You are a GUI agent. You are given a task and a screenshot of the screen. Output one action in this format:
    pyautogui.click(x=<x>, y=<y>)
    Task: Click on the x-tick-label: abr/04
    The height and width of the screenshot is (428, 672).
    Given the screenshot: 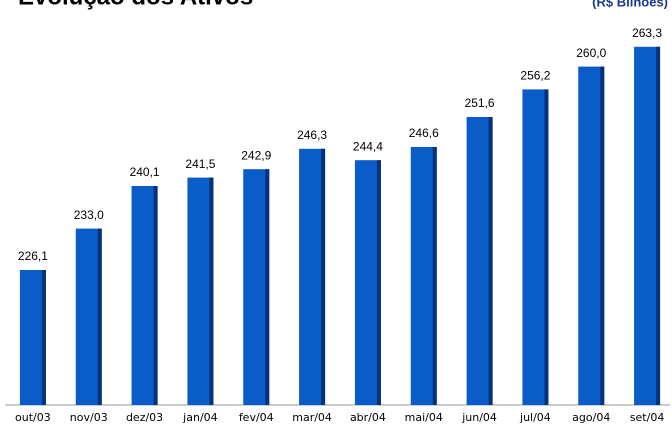 What is the action you would take?
    pyautogui.click(x=368, y=417)
    